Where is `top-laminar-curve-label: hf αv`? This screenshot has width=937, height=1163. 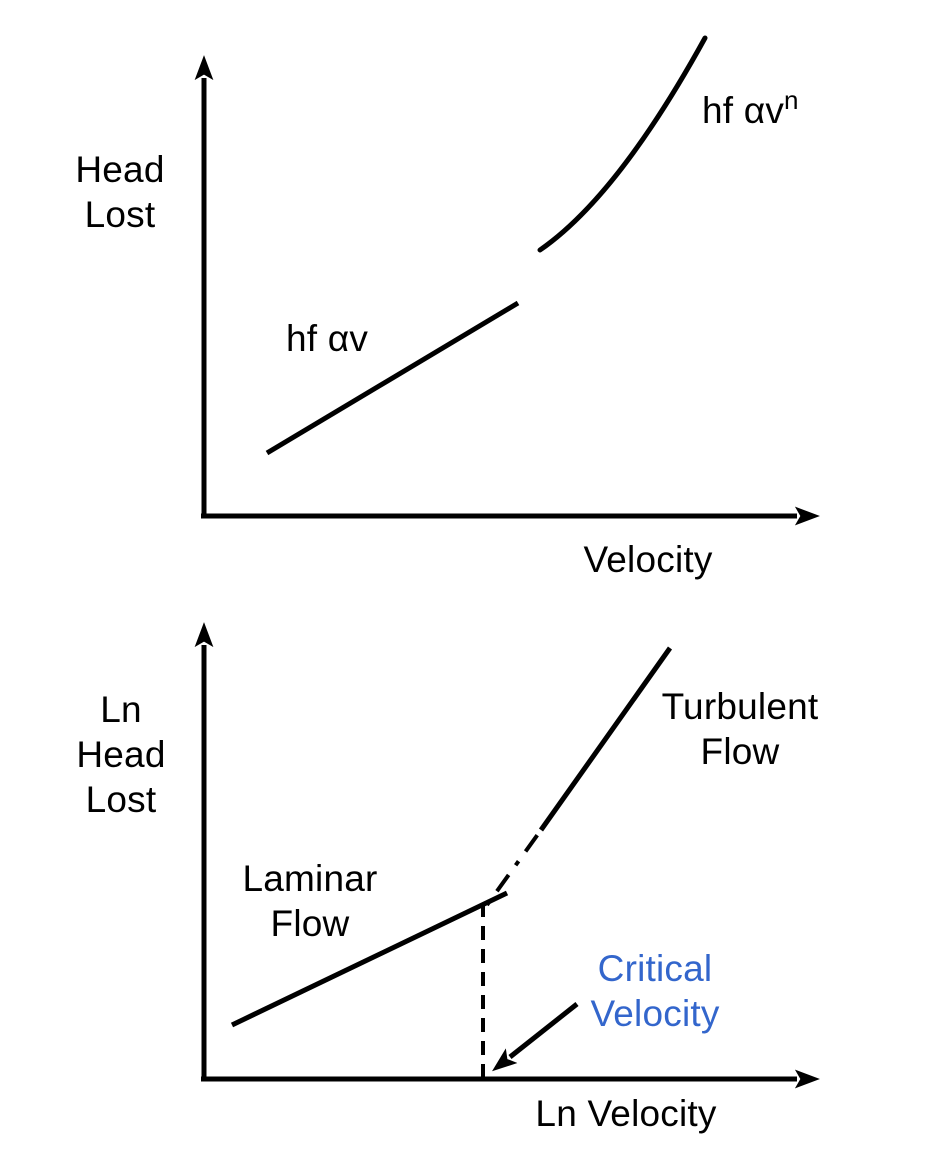 top-laminar-curve-label: hf αv is located at coordinates (327, 338).